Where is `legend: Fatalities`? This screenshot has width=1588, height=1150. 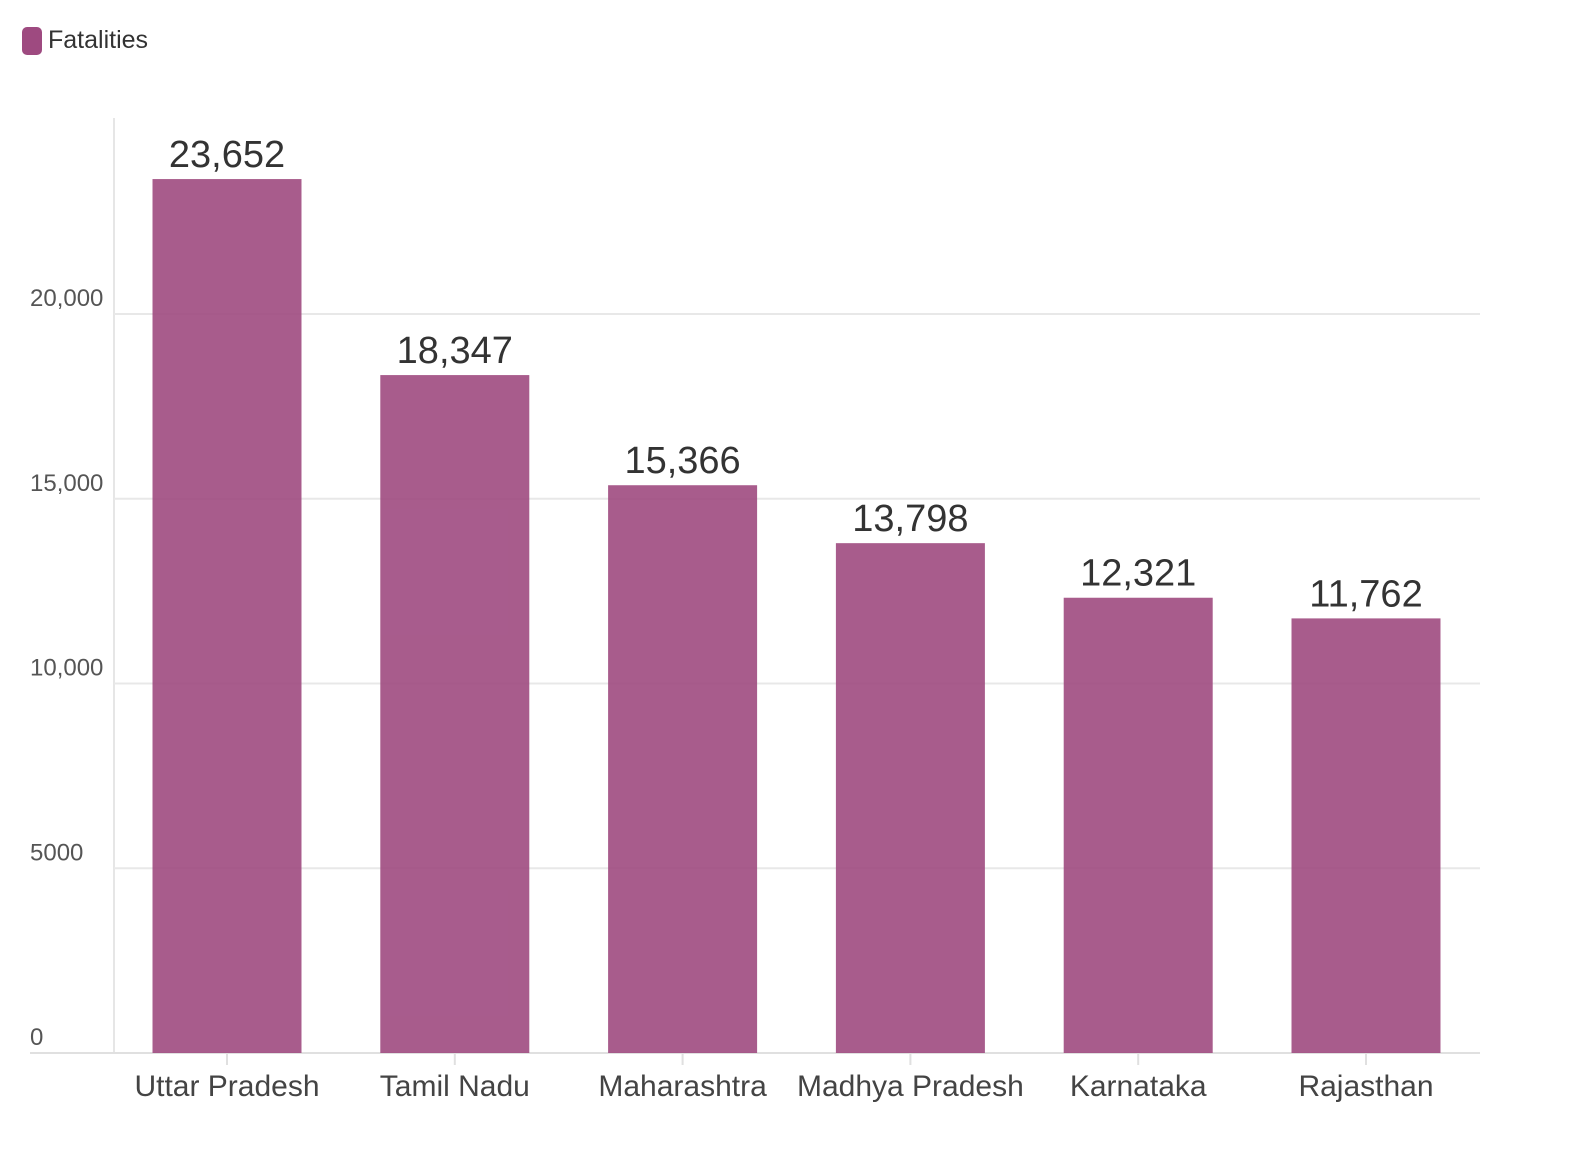 legend: Fatalities is located at coordinates (85, 40).